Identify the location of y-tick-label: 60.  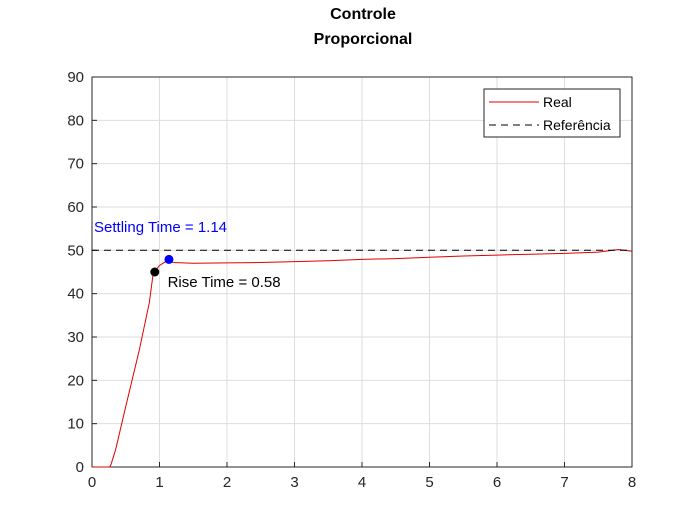
(75, 207).